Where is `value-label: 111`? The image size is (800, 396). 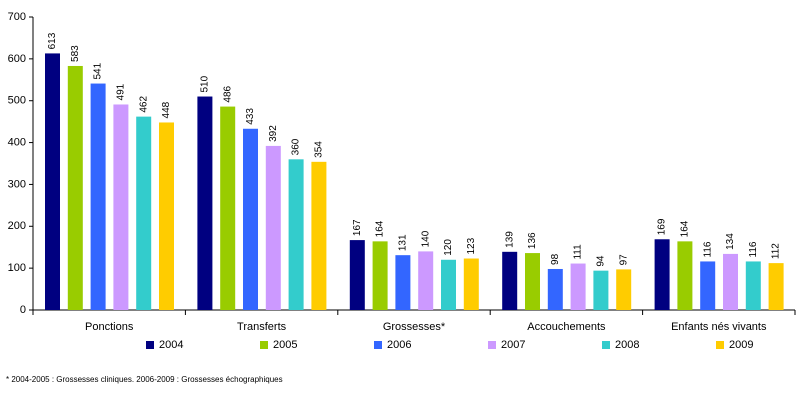
value-label: 111 is located at coordinates (578, 252).